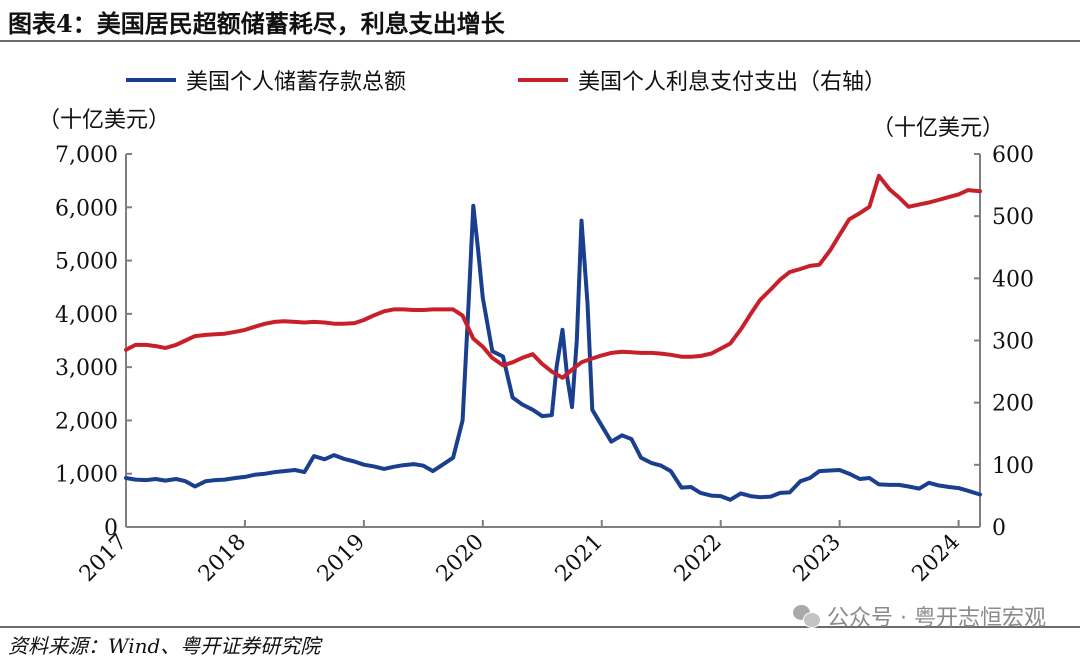 The height and width of the screenshot is (659, 1080). Describe the element at coordinates (86, 155) in the screenshot. I see `left-tick-label: 7,000` at that location.